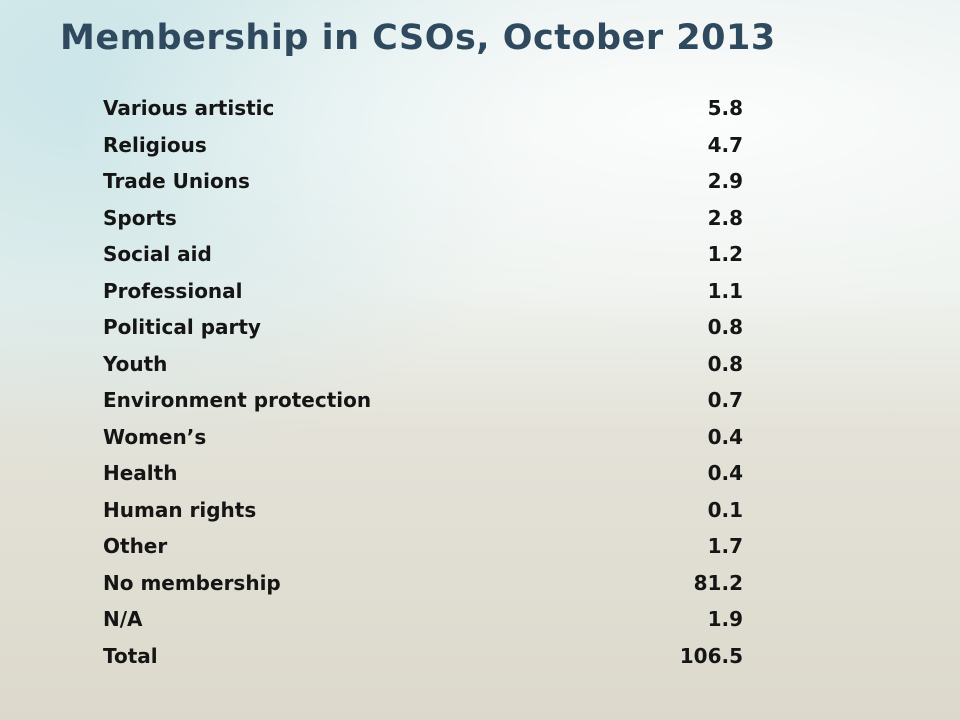 The image size is (960, 720). Describe the element at coordinates (189, 108) in the screenshot. I see `row-label: Various artistic` at that location.